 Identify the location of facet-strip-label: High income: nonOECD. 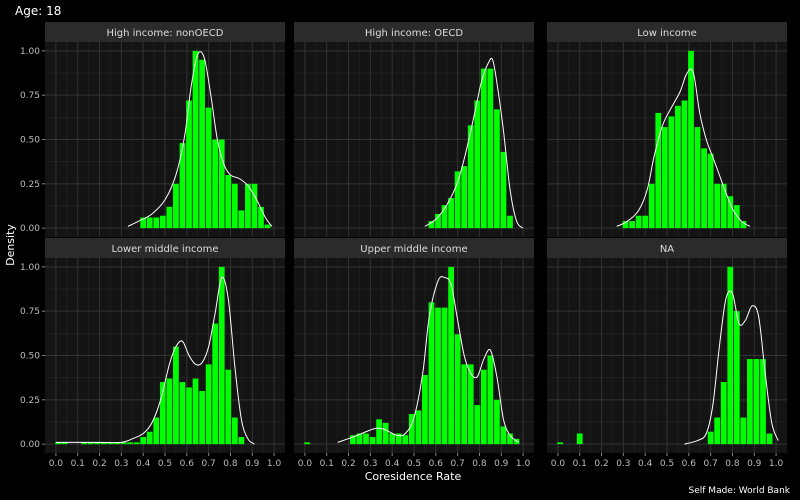
(164, 33).